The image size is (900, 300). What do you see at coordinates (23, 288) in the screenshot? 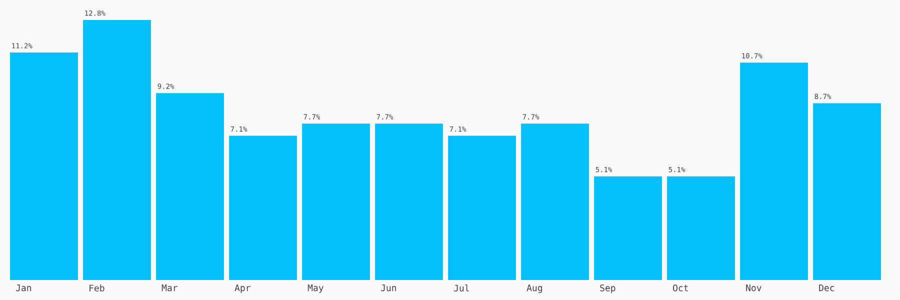
I see `x-tick-label: Jan` at bounding box center [23, 288].